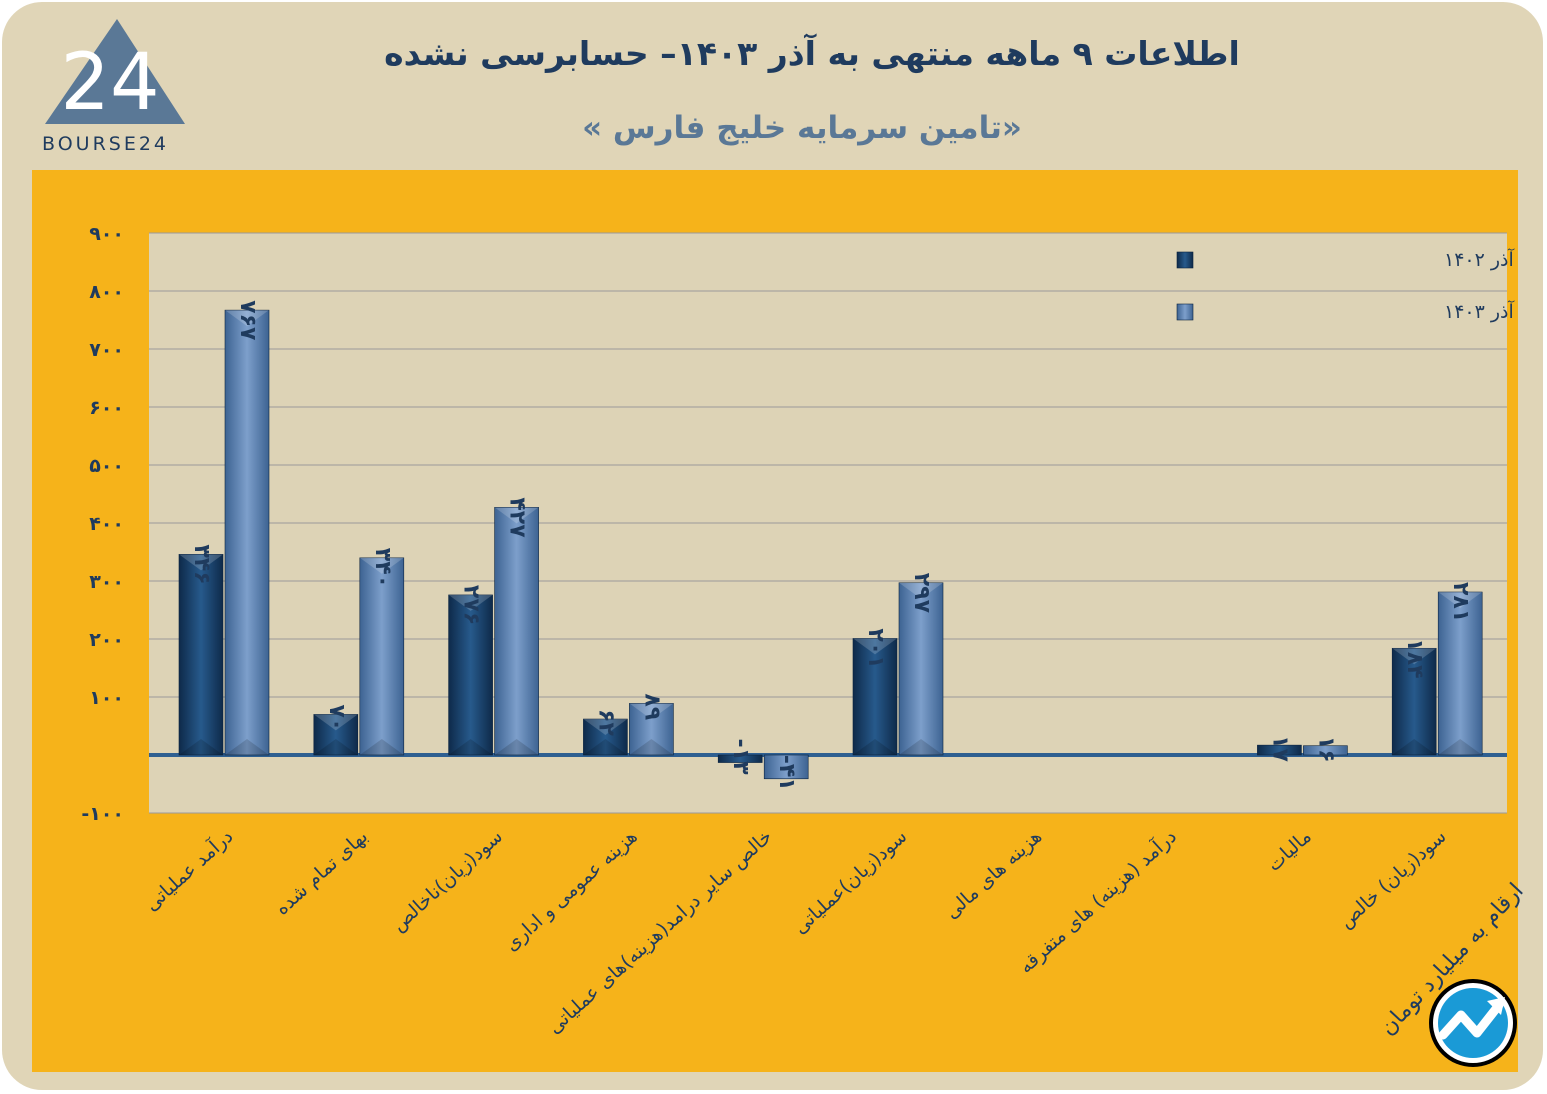 Image resolution: width=1547 pixels, height=1094 pixels. I want to click on x-tick-label: سود(زیان)ناخالص, so click(447, 880).